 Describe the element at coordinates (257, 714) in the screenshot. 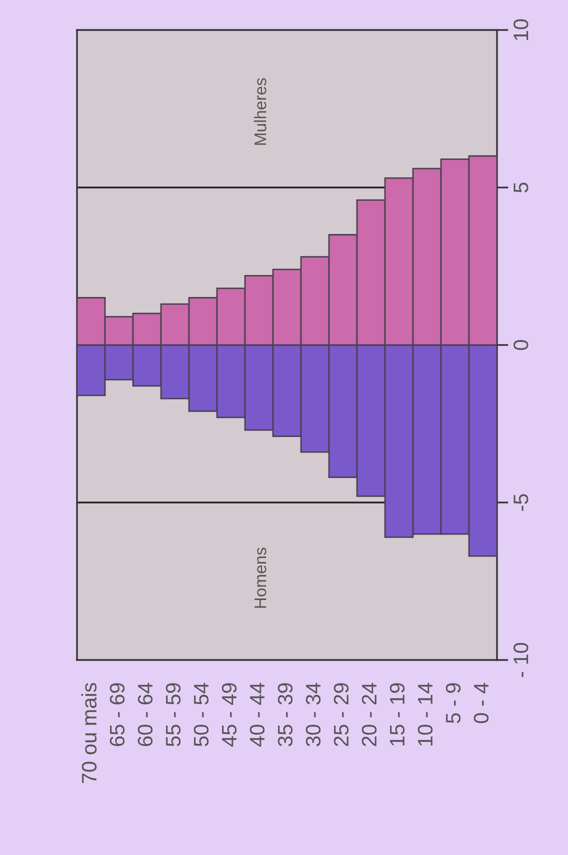

I see `x-tick-label: 40 - 44` at that location.